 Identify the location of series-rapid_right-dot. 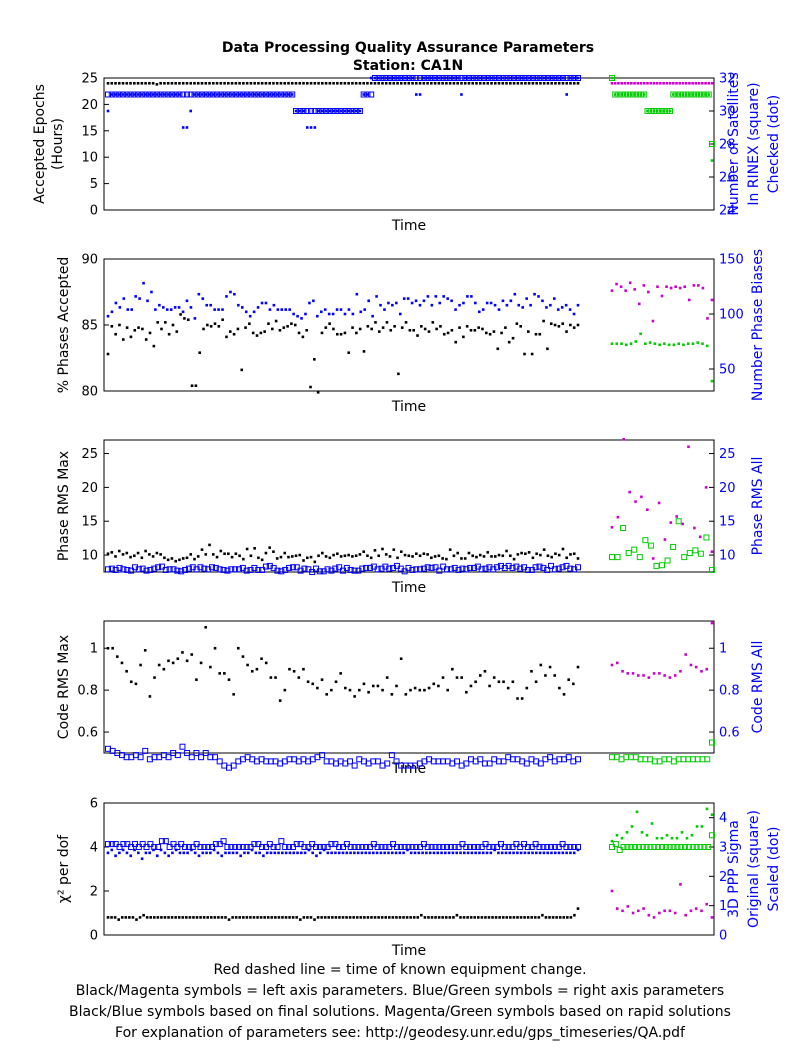
(662, 825).